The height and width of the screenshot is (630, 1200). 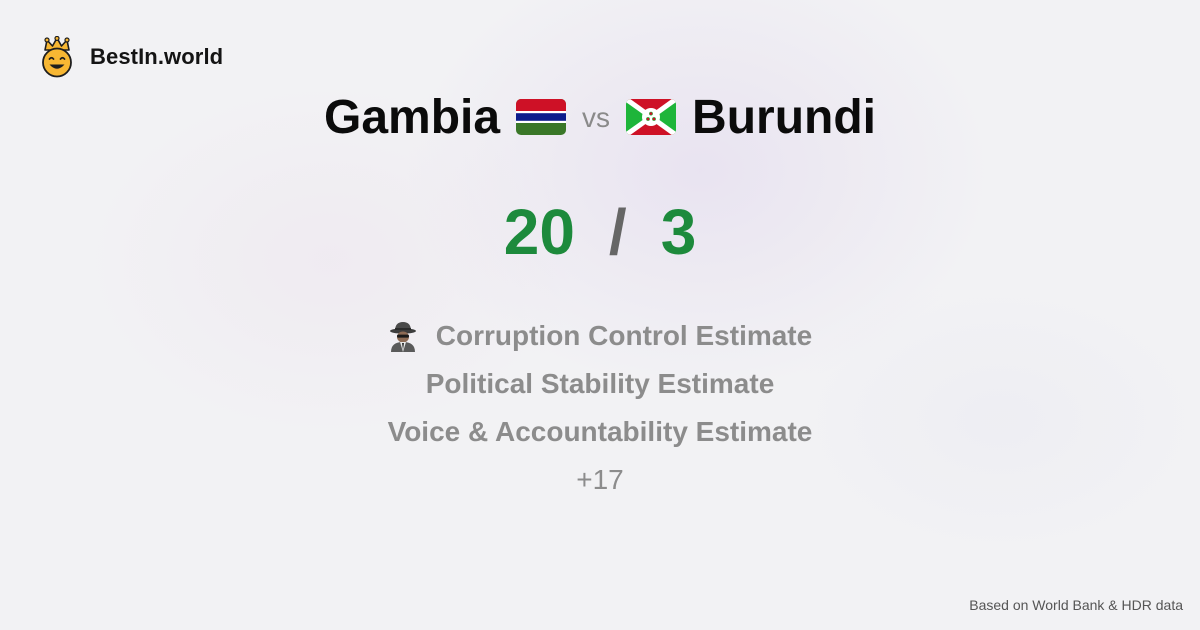 I want to click on detective-icon, so click(x=402, y=337).